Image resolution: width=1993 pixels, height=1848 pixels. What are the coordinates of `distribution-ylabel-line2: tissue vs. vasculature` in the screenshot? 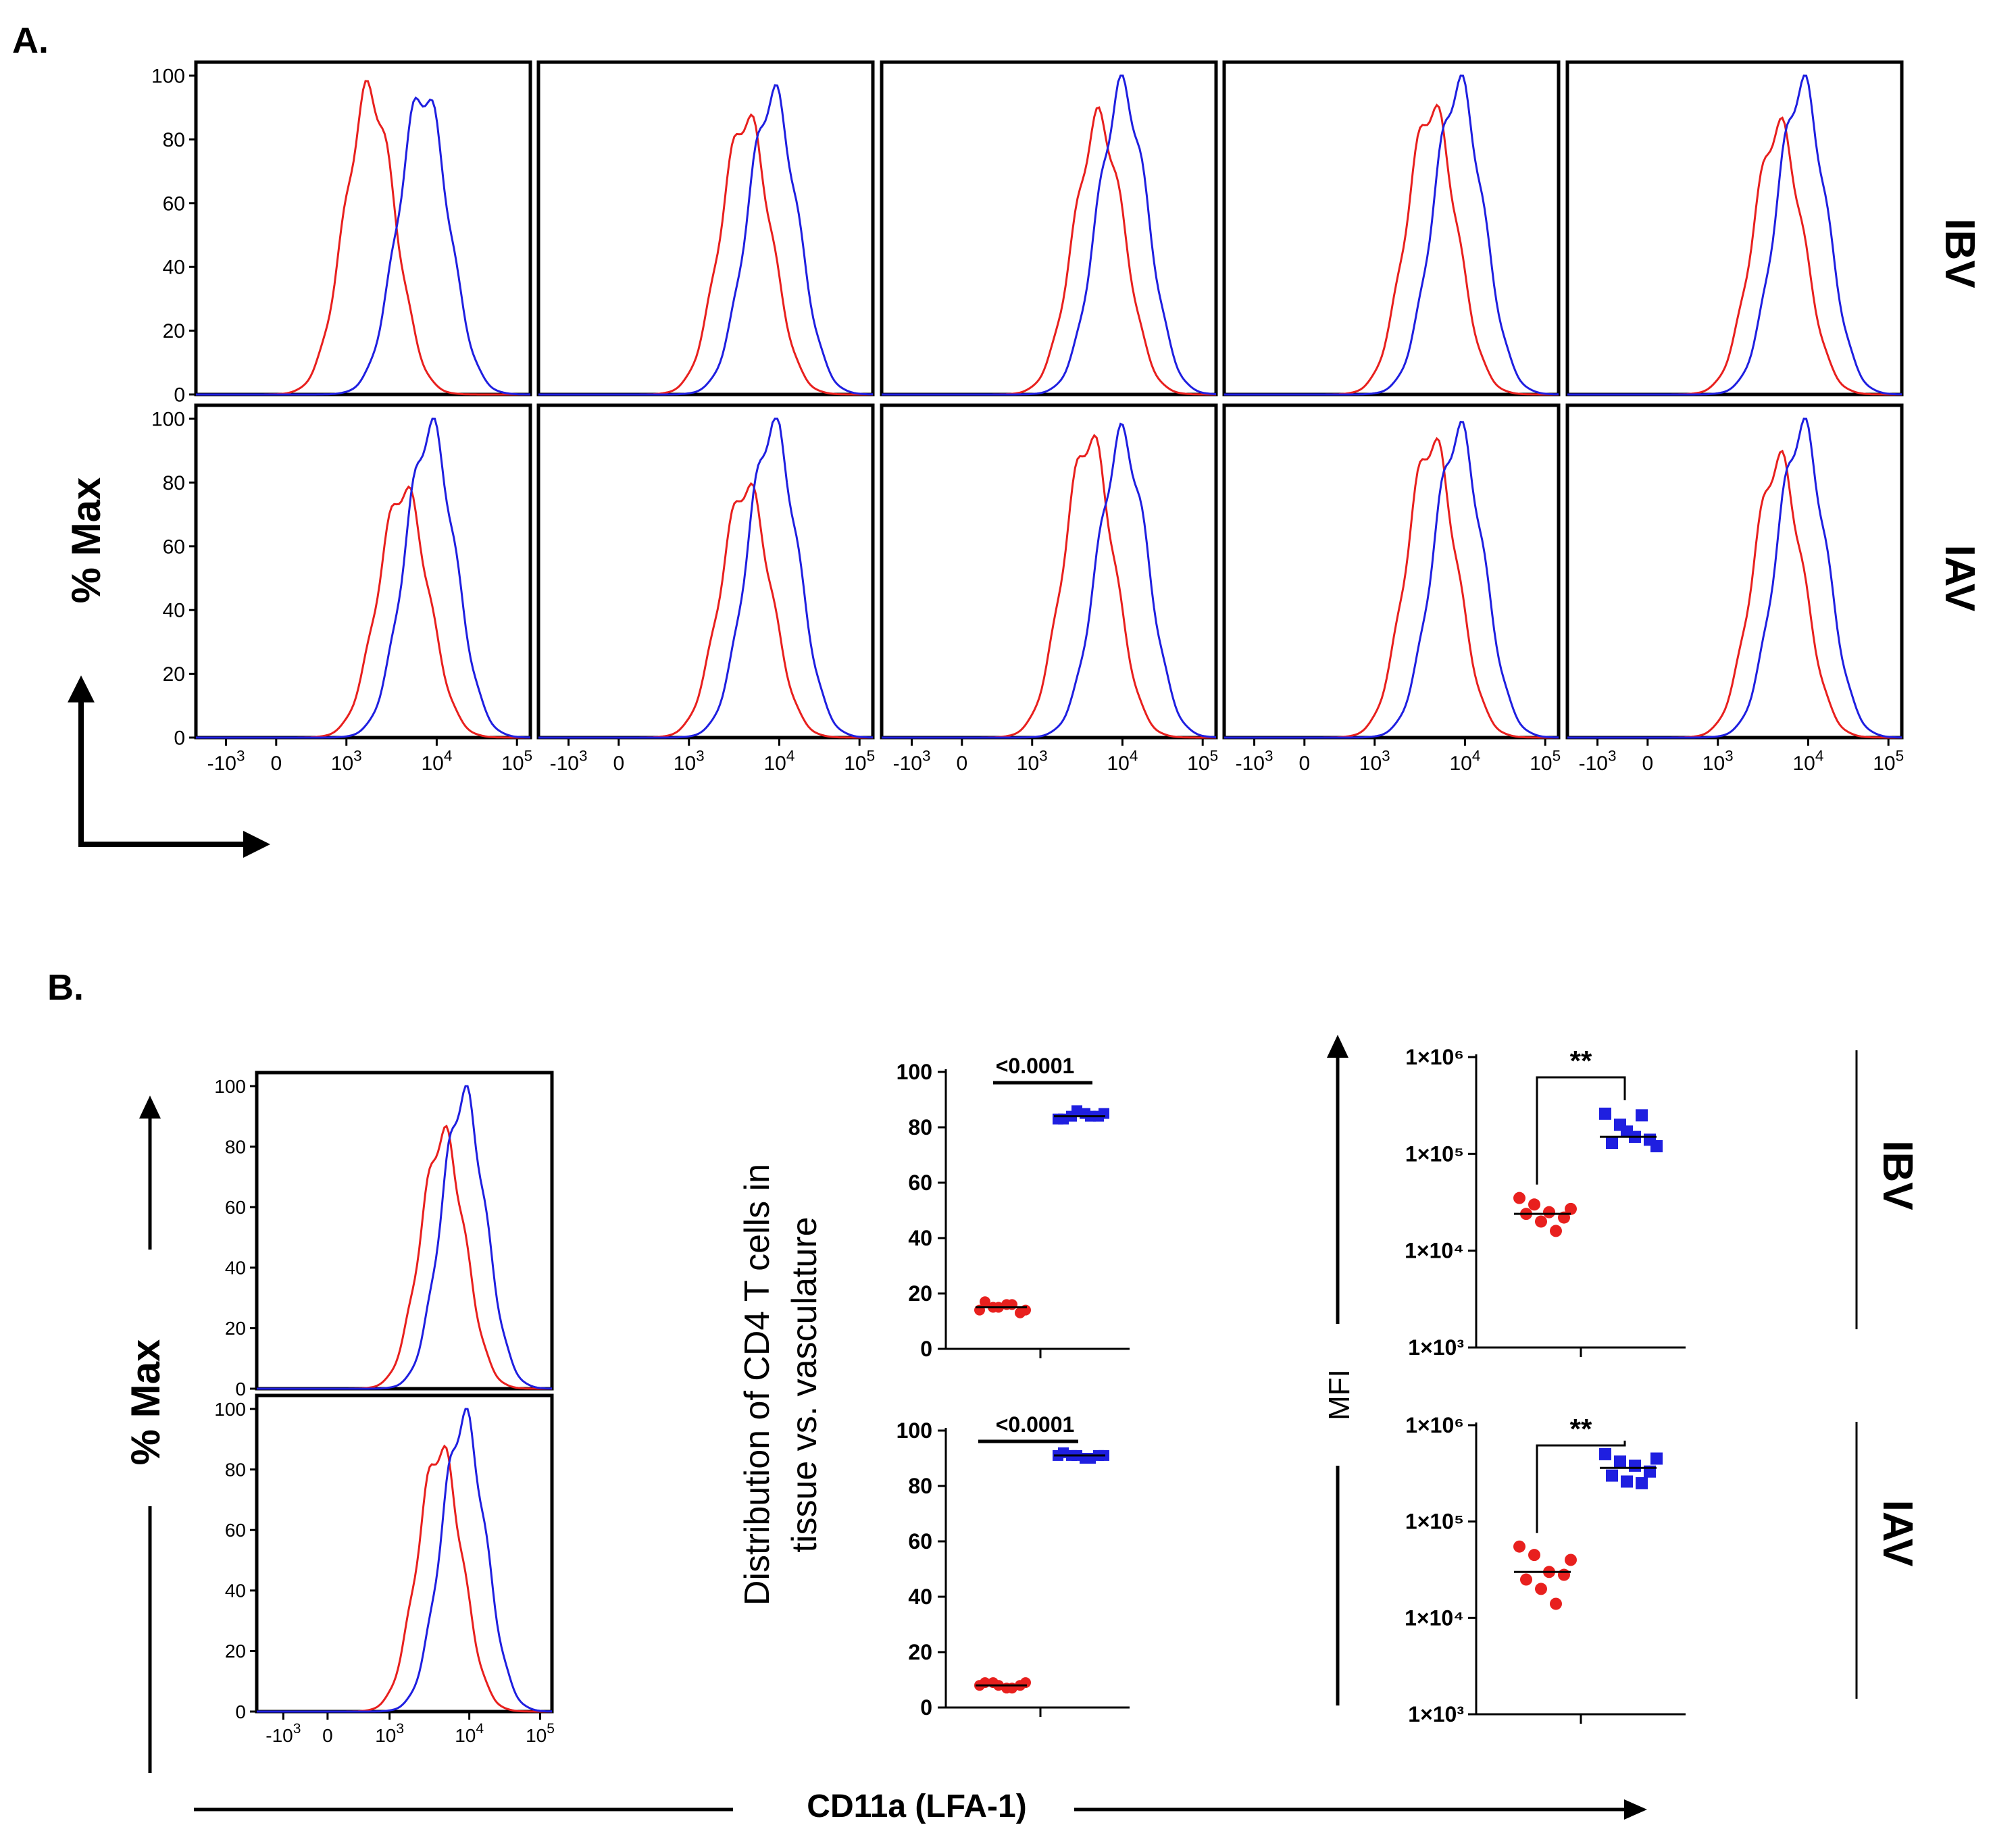 It's located at (804, 1384).